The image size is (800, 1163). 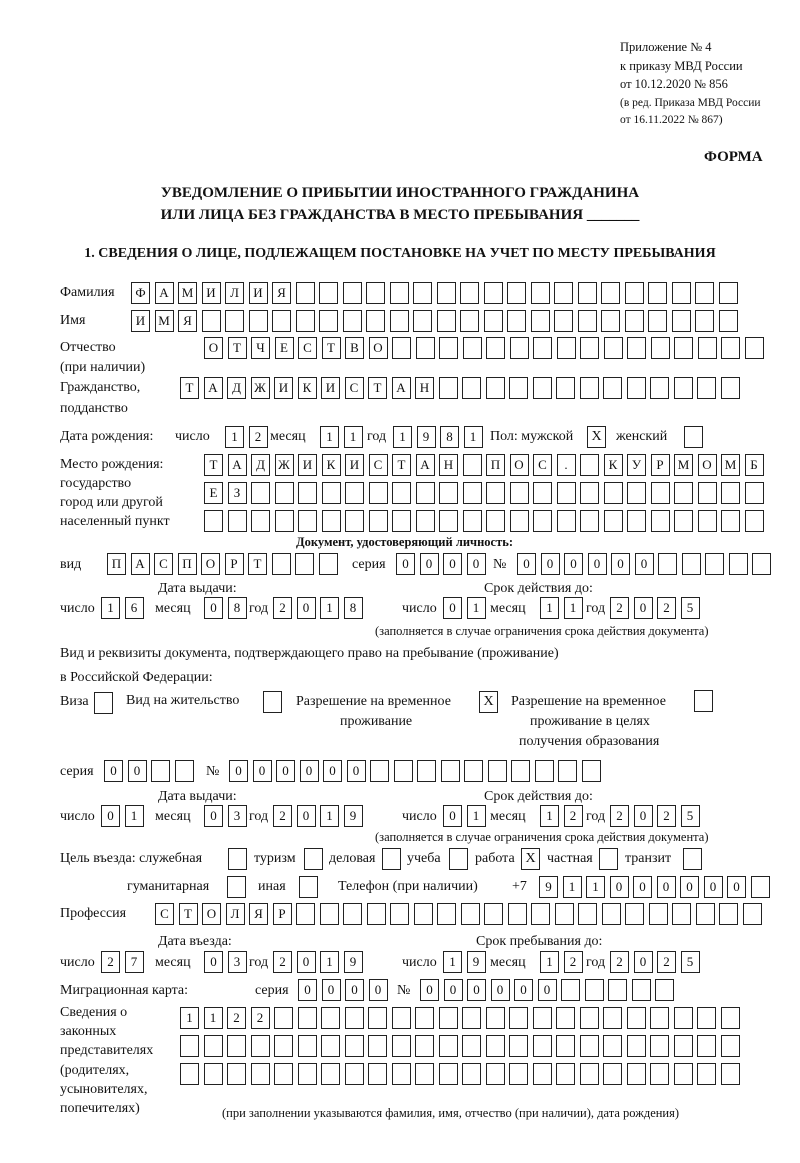 I want to click on char-cell: М, so click(x=187, y=293).